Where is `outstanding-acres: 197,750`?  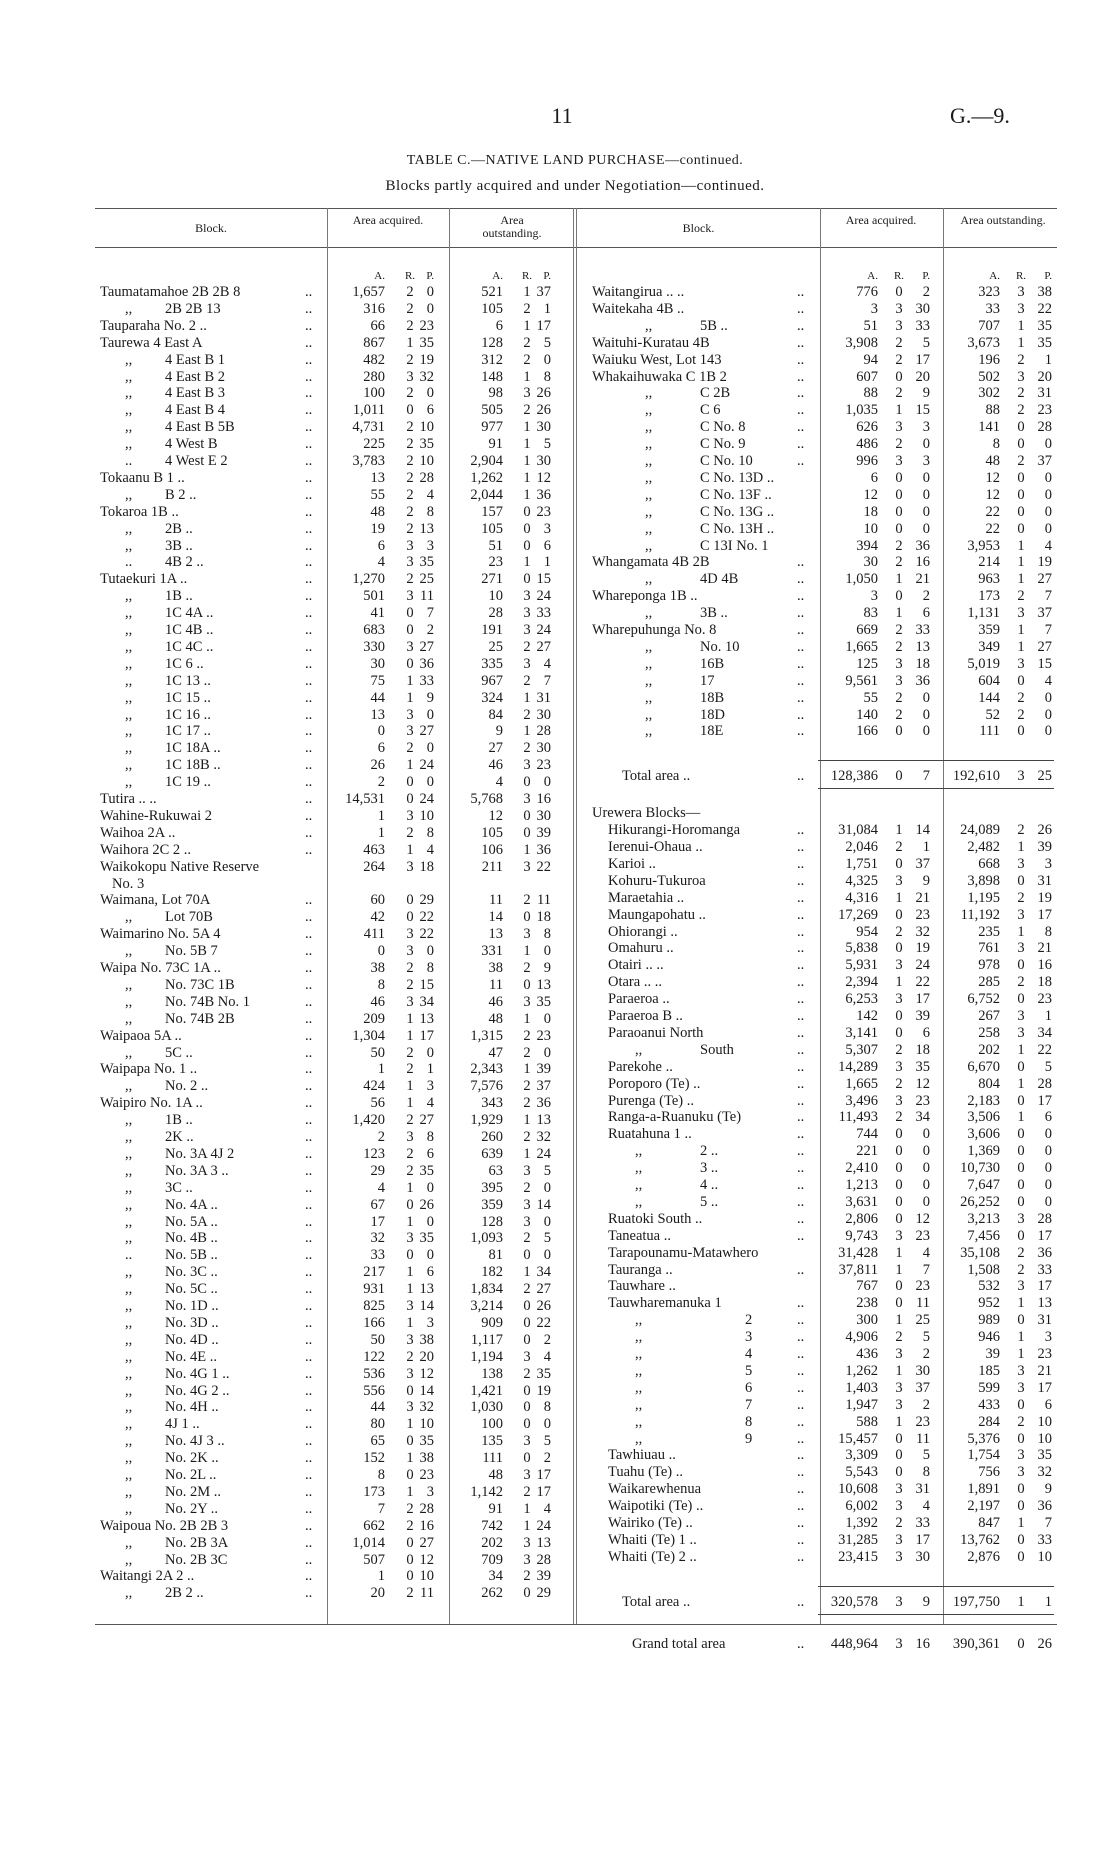
outstanding-acres: 197,750 is located at coordinates (976, 1601).